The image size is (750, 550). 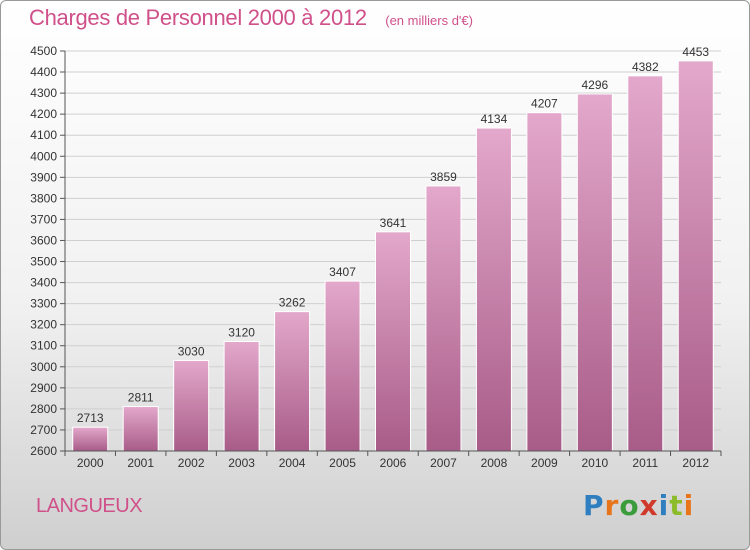 What do you see at coordinates (43, 114) in the screenshot?
I see `y-tick-label: 4200` at bounding box center [43, 114].